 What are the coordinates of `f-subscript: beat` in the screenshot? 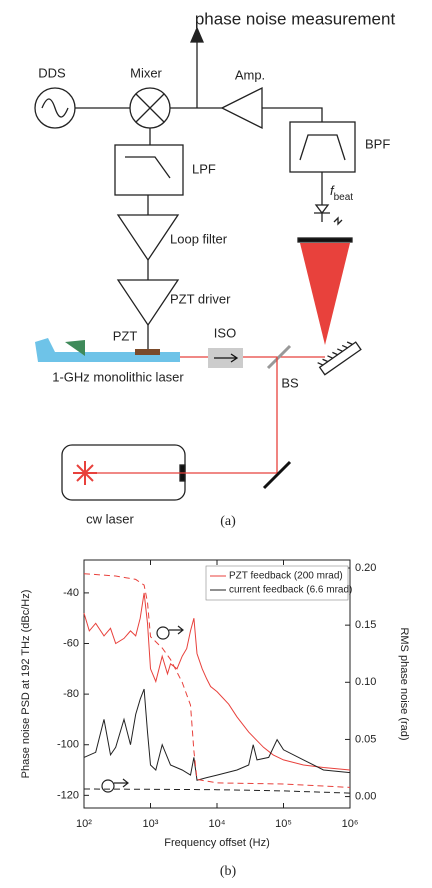 It's located at (344, 197).